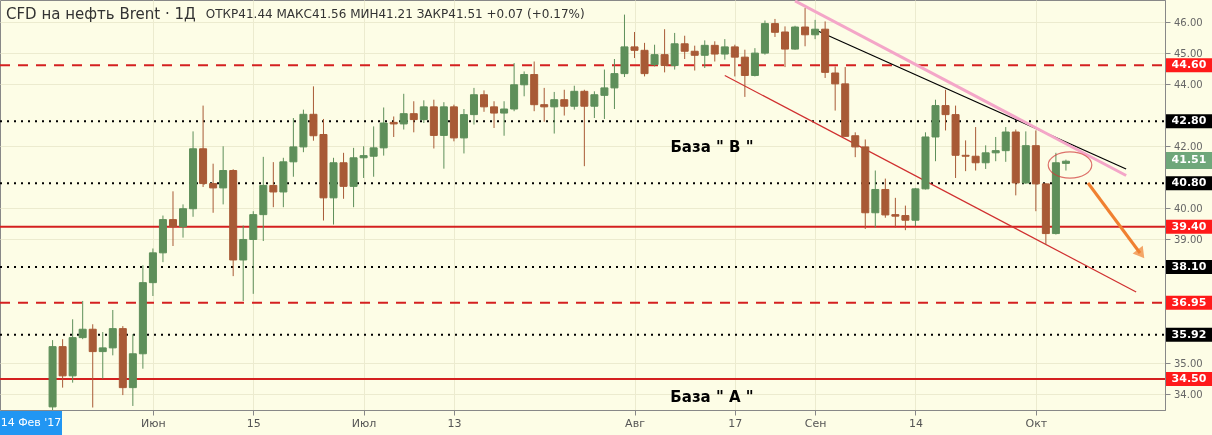 The width and height of the screenshot is (1212, 435). Describe the element at coordinates (1189, 121) in the screenshot. I see `ref-line-label: 42.80` at that location.